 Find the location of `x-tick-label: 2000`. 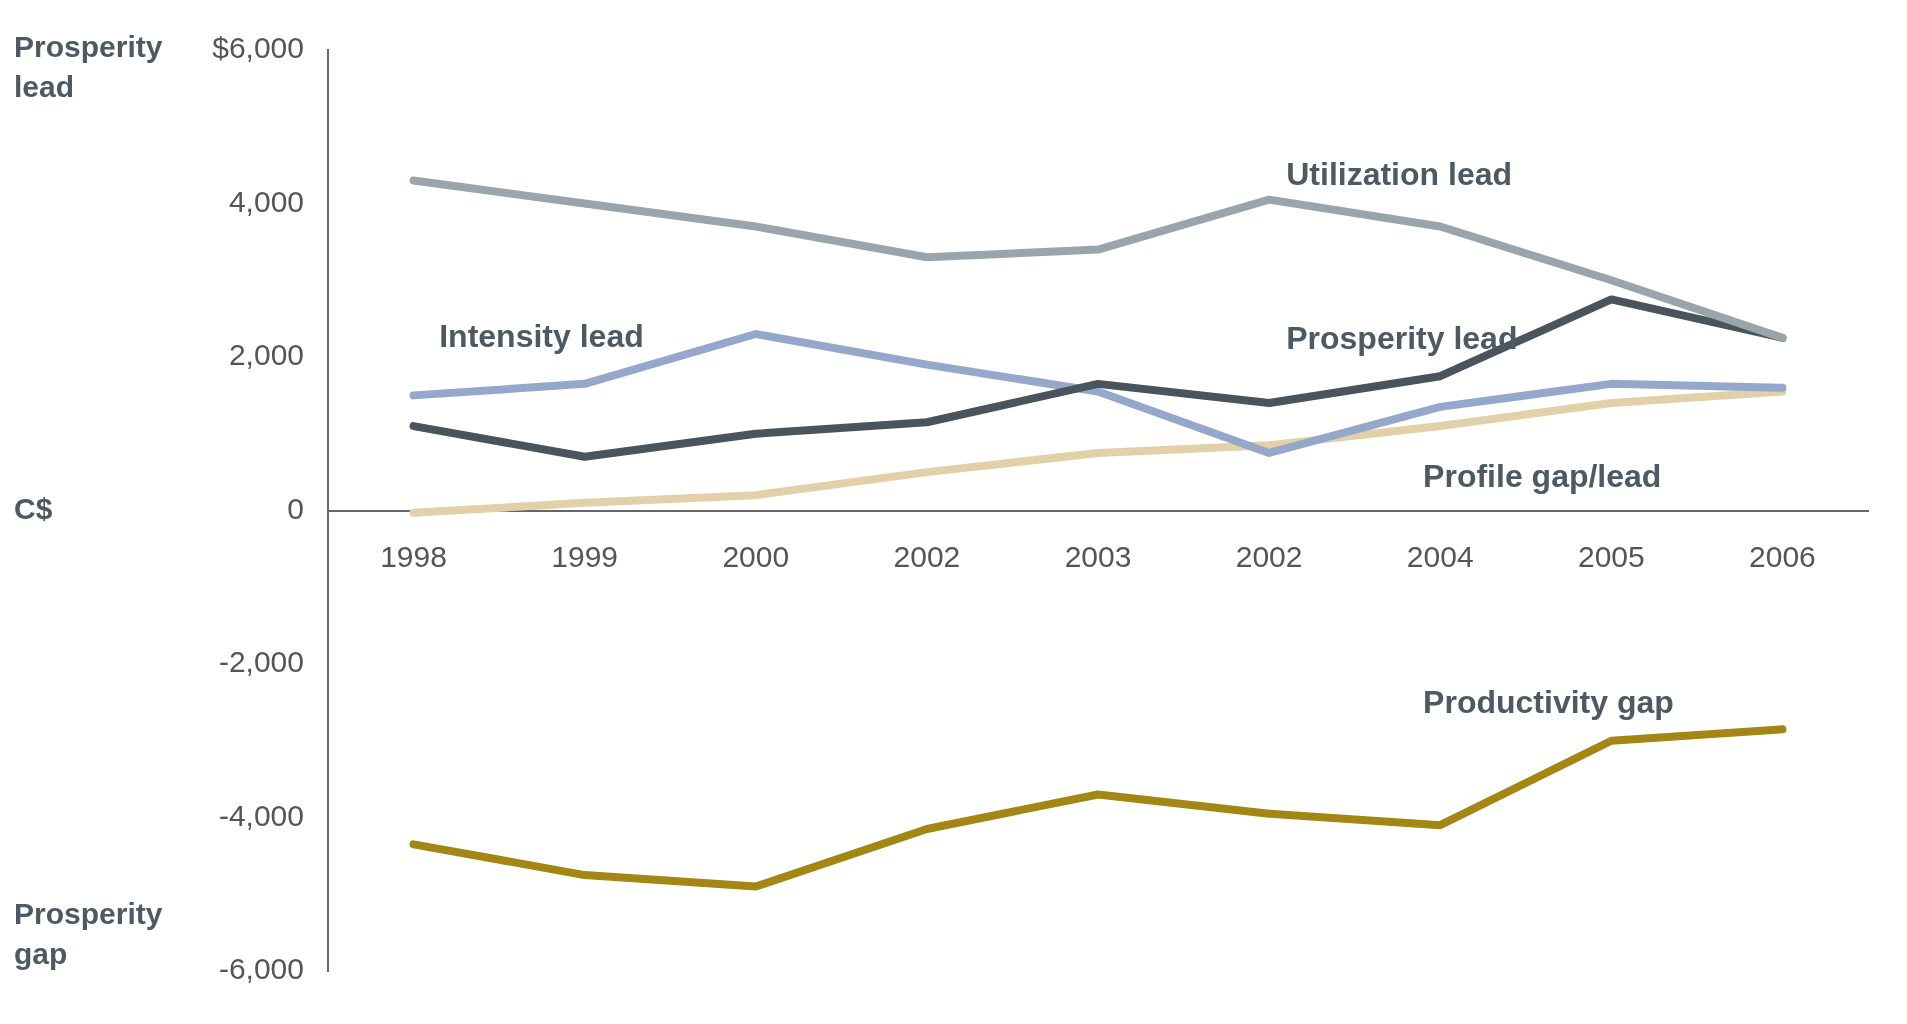

x-tick-label: 2000 is located at coordinates (756, 556).